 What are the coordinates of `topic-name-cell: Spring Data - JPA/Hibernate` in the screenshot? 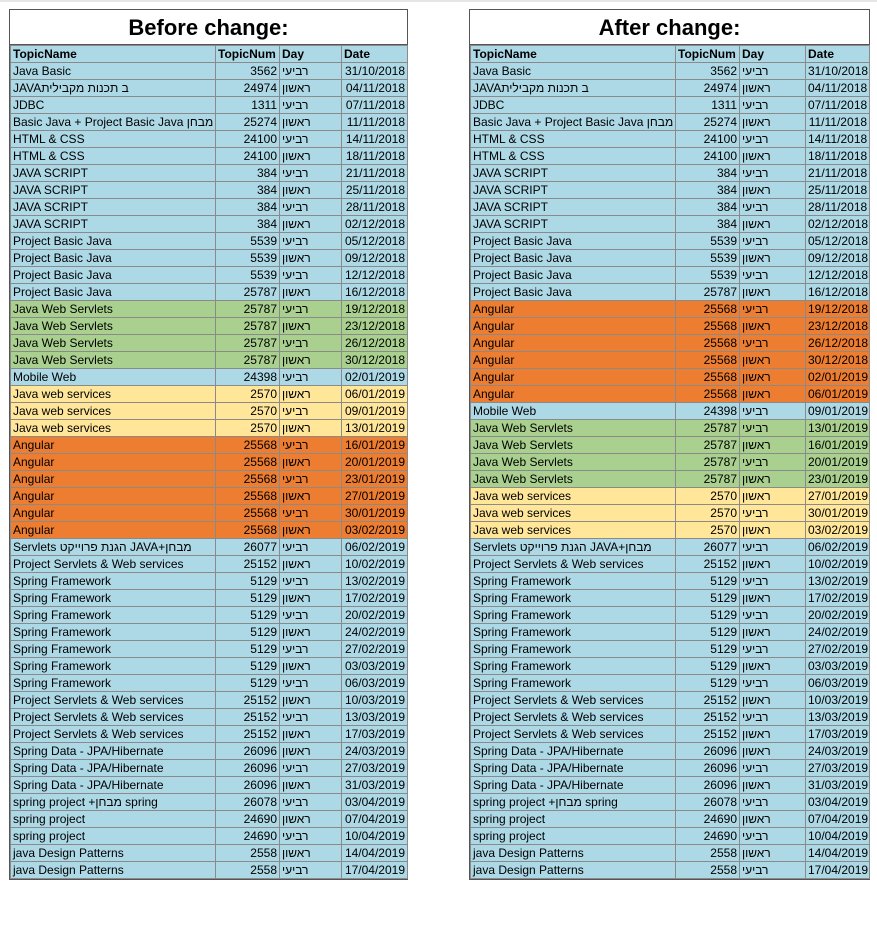 It's located at (573, 768).